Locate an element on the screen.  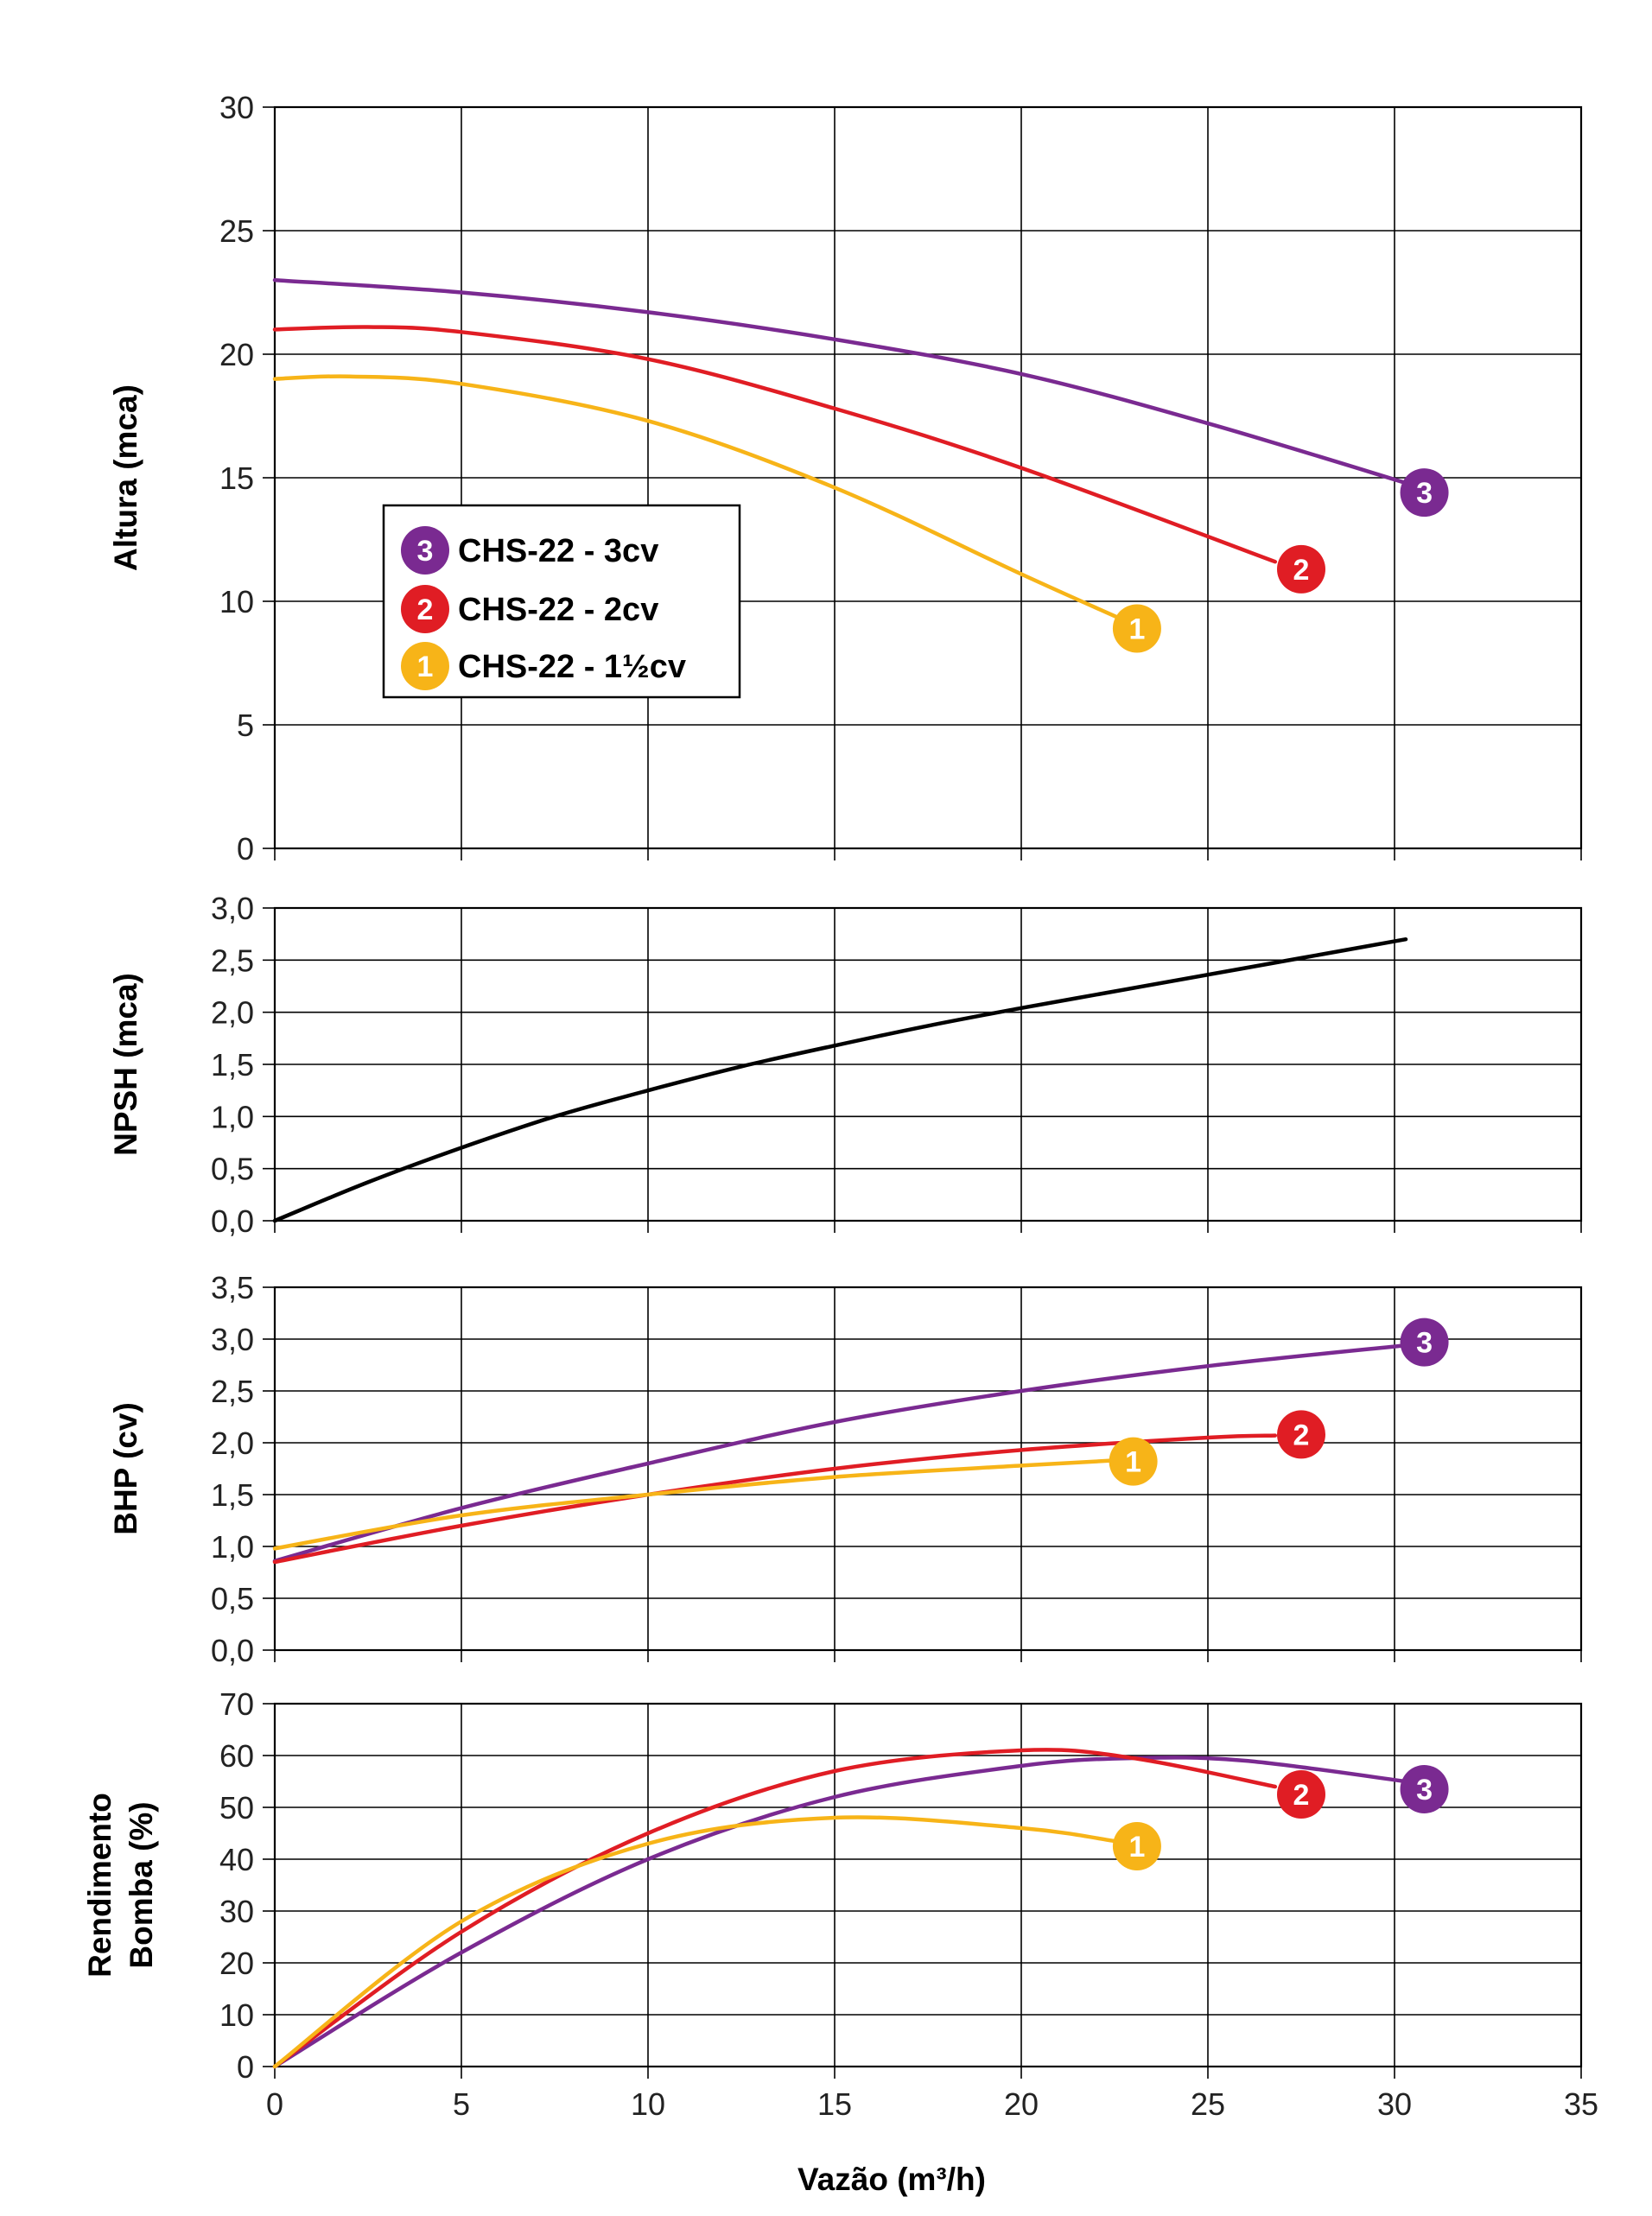
rendimento-ytick-label: 70 is located at coordinates (237, 1704).